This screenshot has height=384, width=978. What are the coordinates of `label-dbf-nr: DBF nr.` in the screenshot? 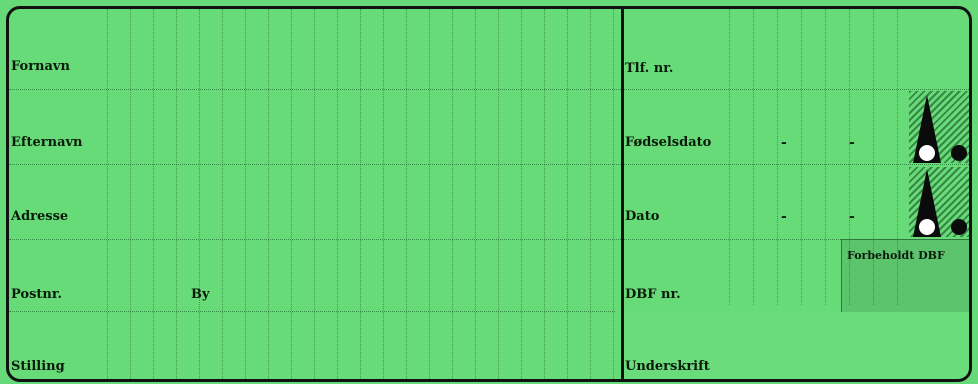 It's located at (653, 294).